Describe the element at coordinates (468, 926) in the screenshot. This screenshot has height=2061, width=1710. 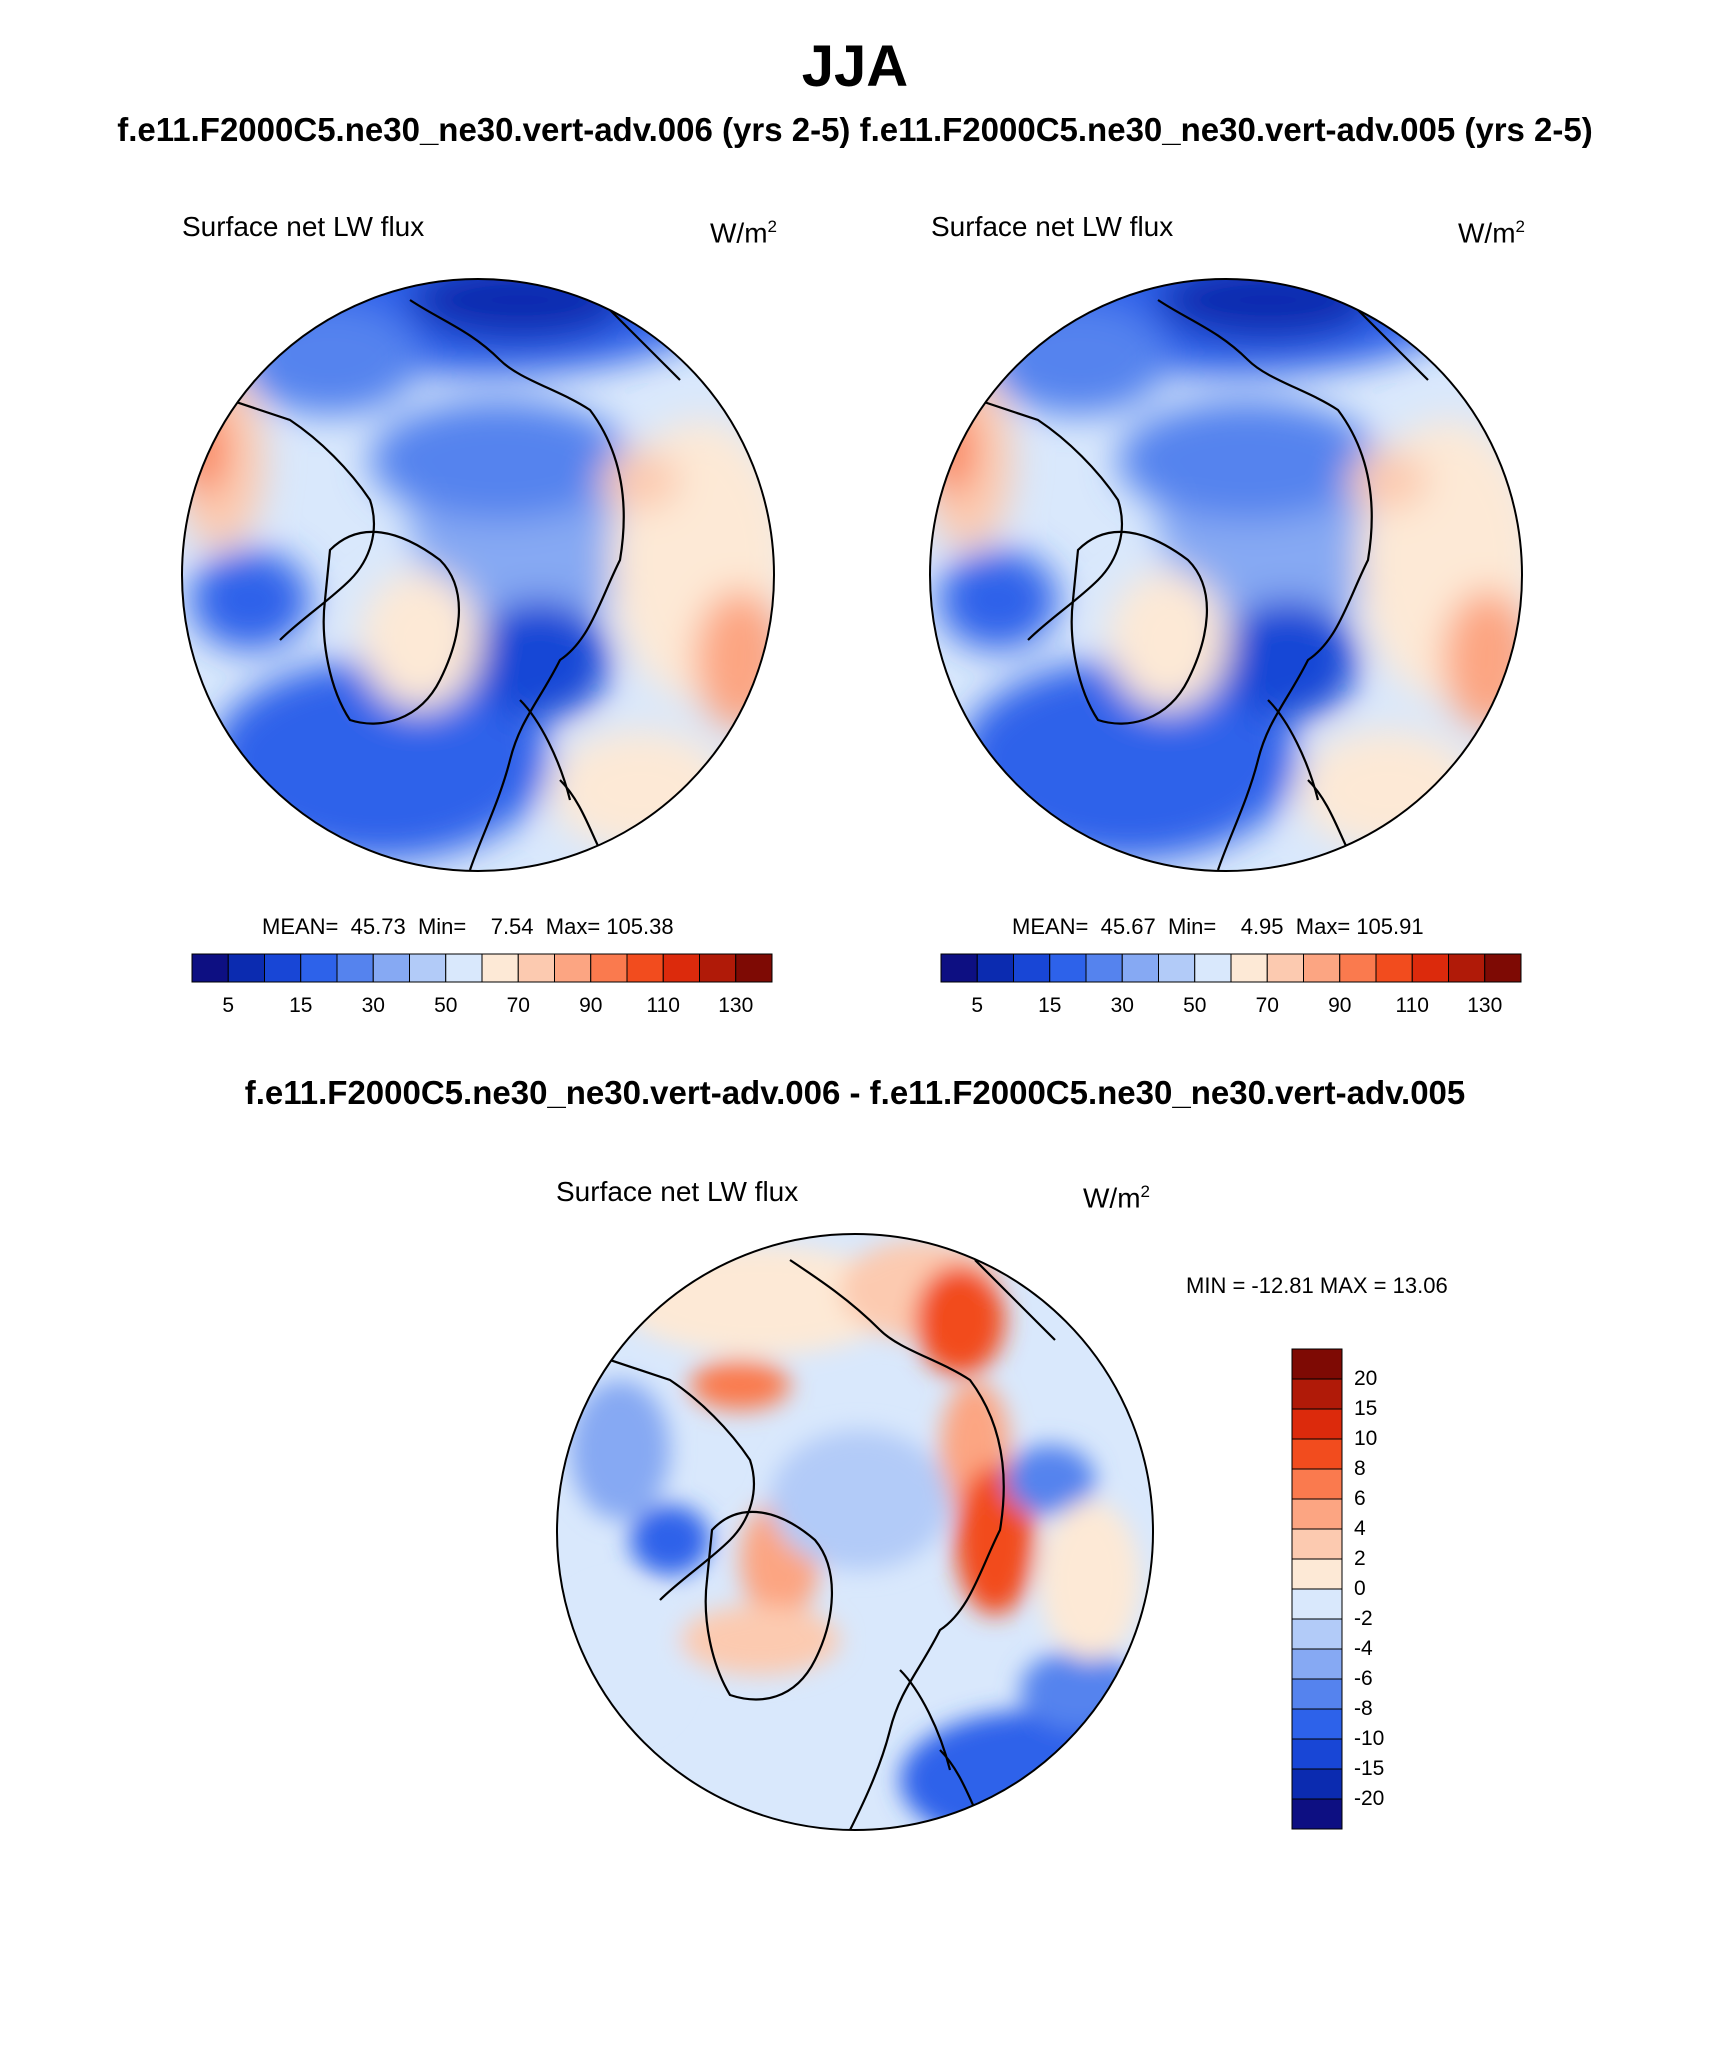
I see `panel1-stats: MEAN= 45.73 Min= 7.54 Max= 105.38` at that location.